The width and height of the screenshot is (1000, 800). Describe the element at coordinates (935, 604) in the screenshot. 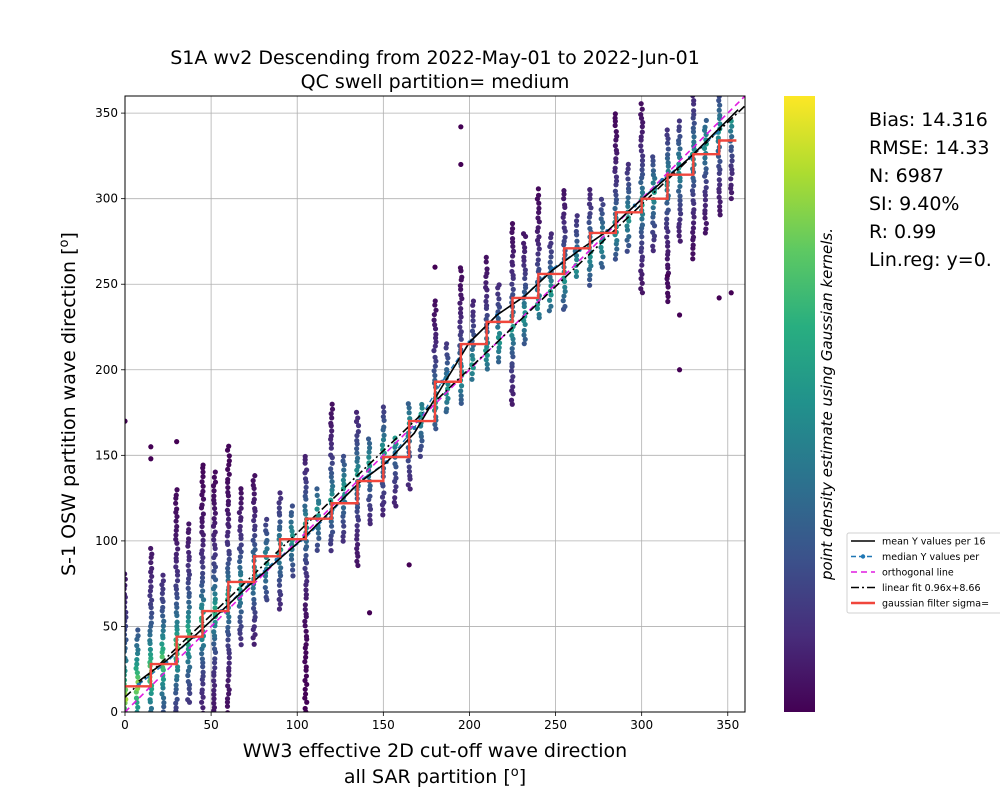

I see `legend-label: gaussian filter sigma=` at that location.